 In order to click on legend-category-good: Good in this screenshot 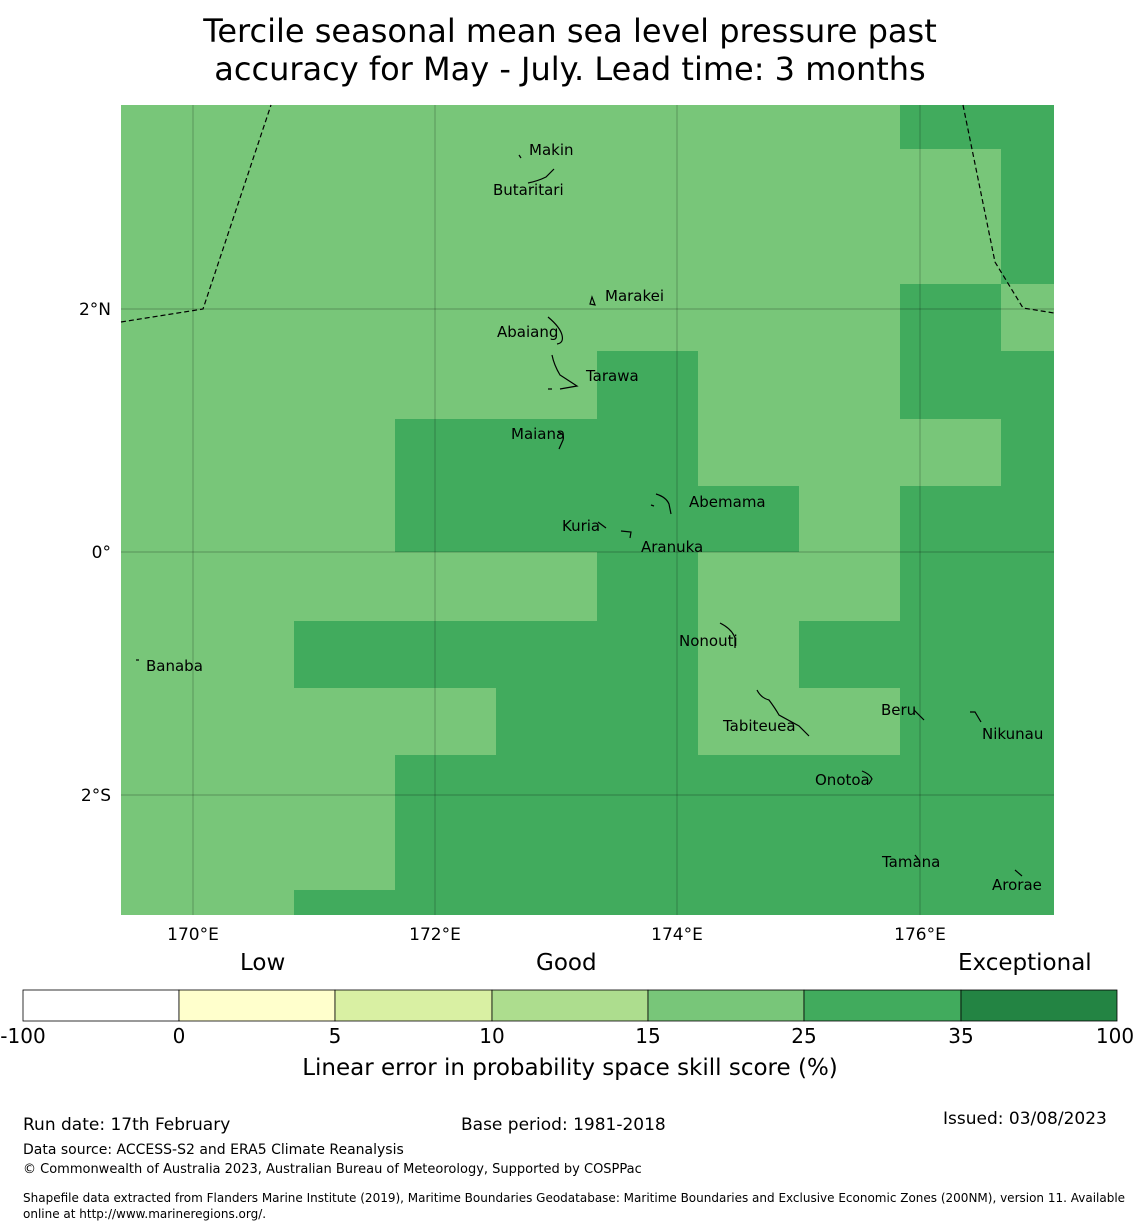, I will do `click(566, 963)`.